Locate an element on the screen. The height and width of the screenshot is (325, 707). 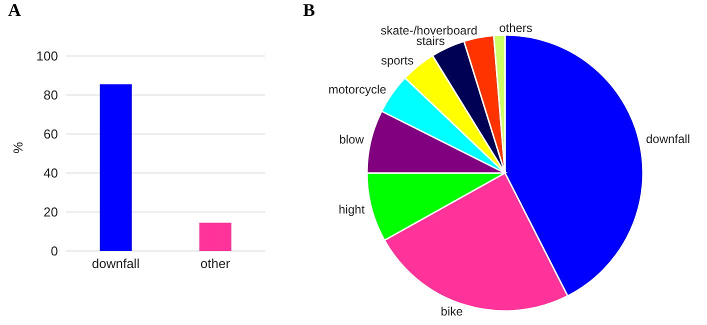
slice-label: others is located at coordinates (515, 28).